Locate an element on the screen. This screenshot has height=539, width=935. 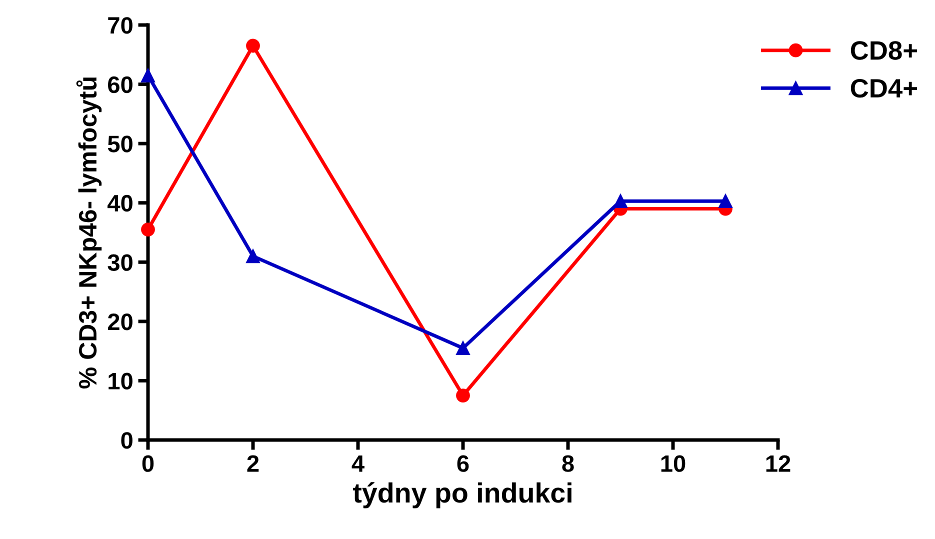
x-tick-label: 8 is located at coordinates (568, 463).